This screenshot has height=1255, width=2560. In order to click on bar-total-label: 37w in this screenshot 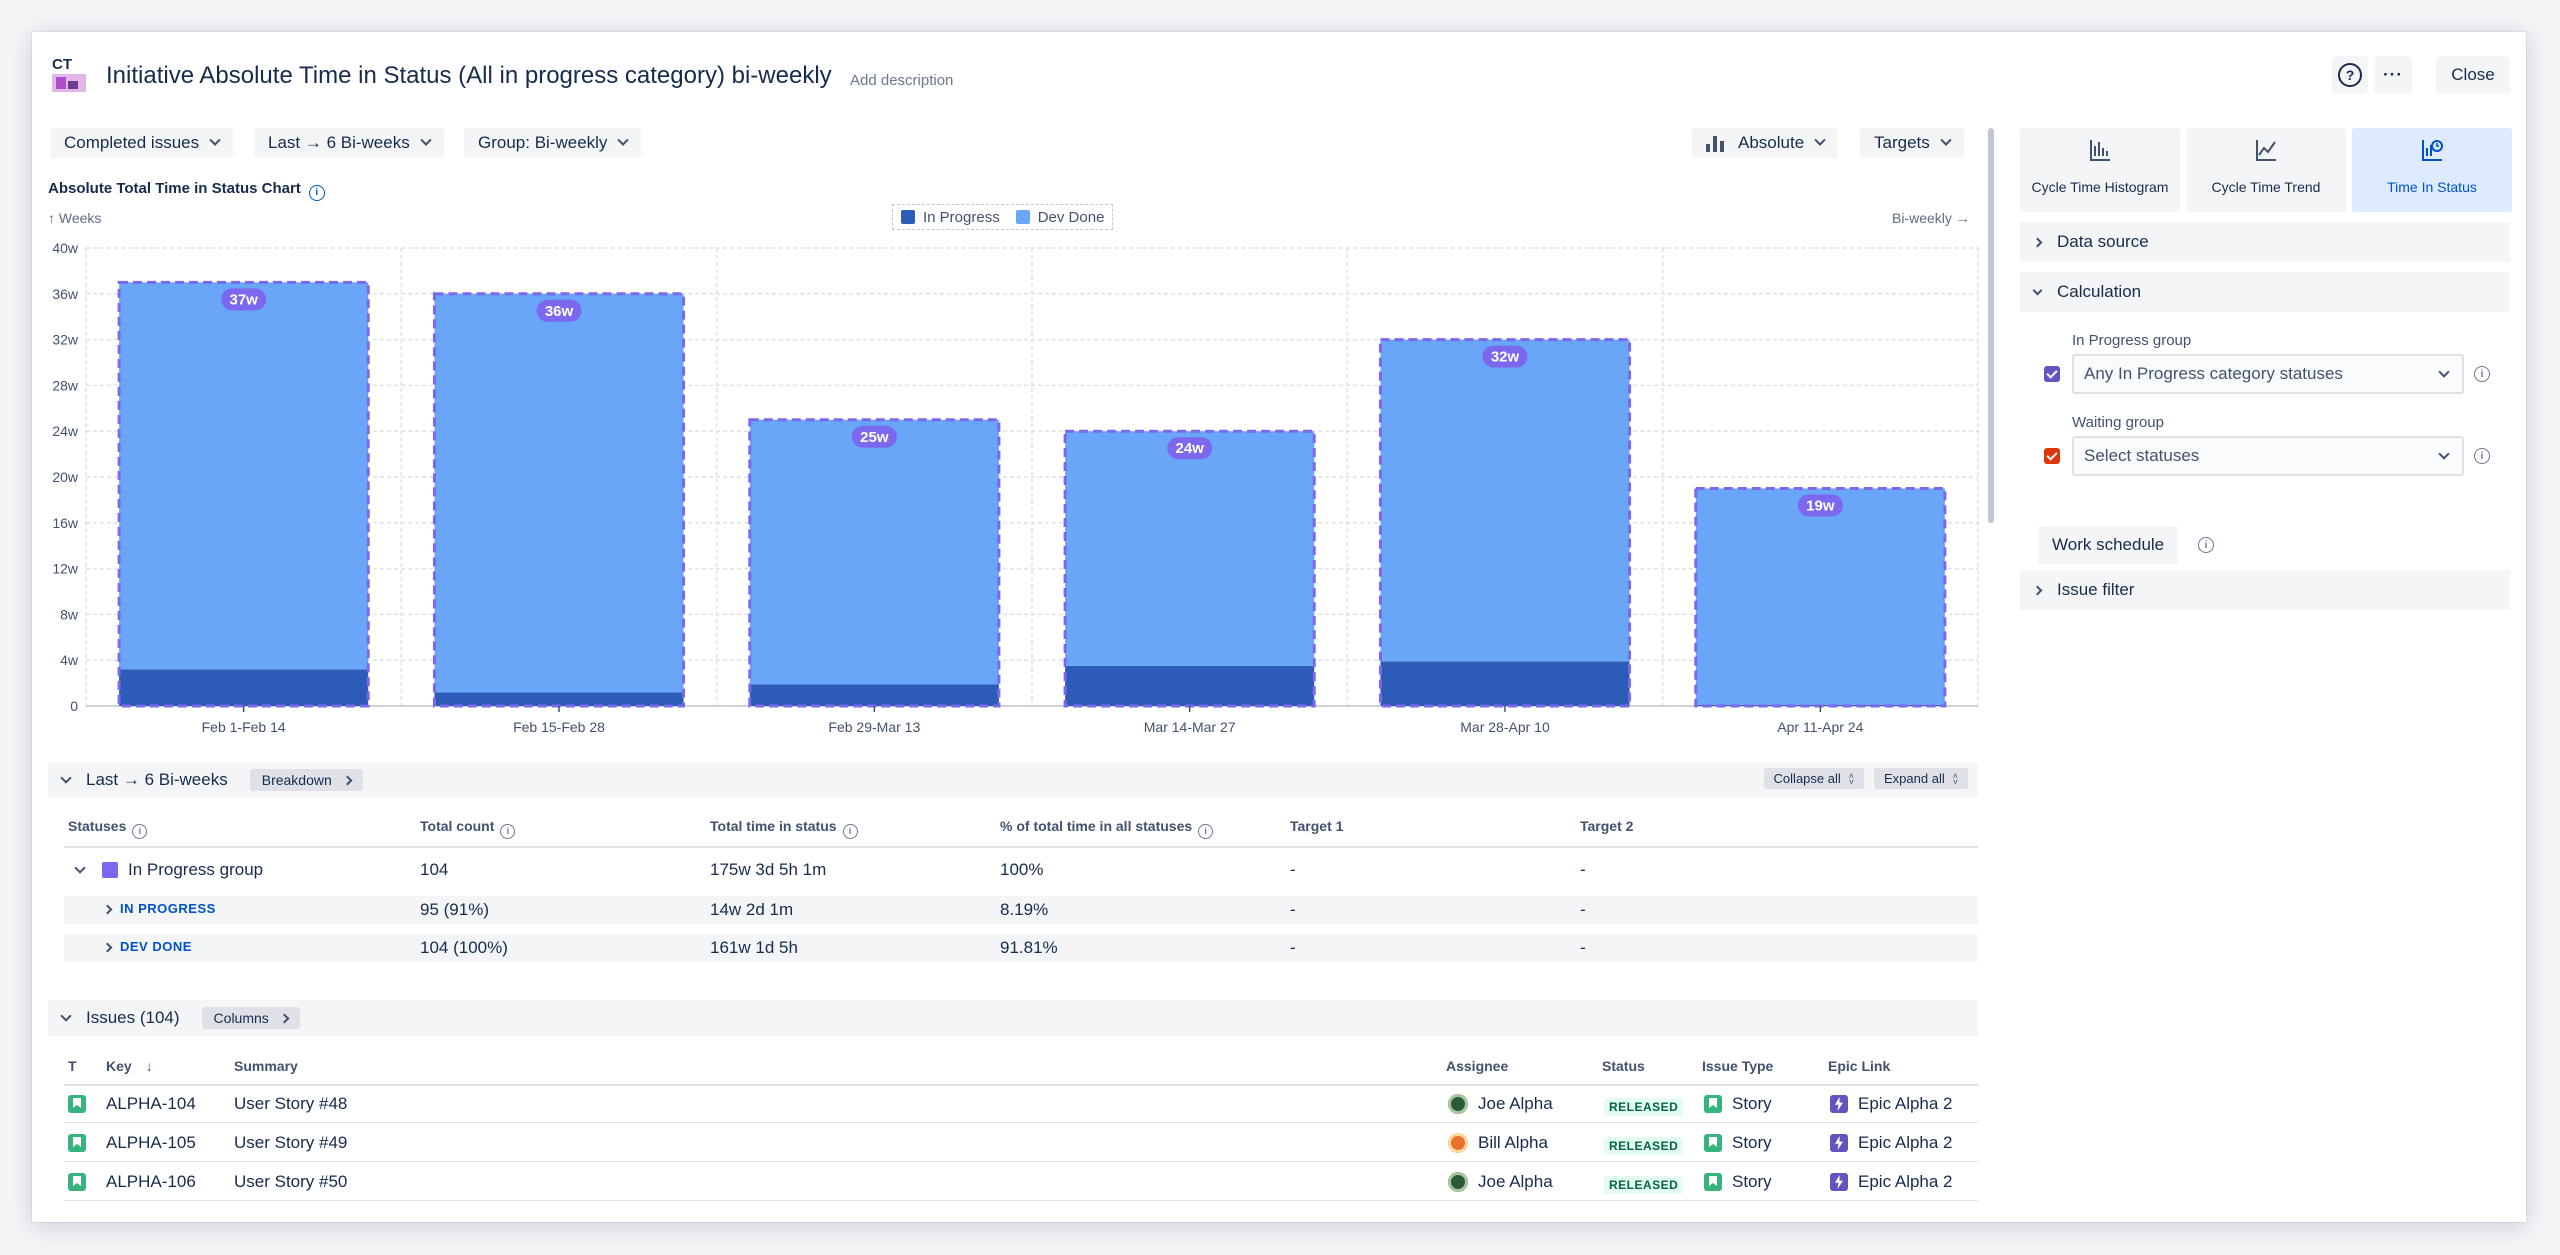, I will do `click(243, 299)`.